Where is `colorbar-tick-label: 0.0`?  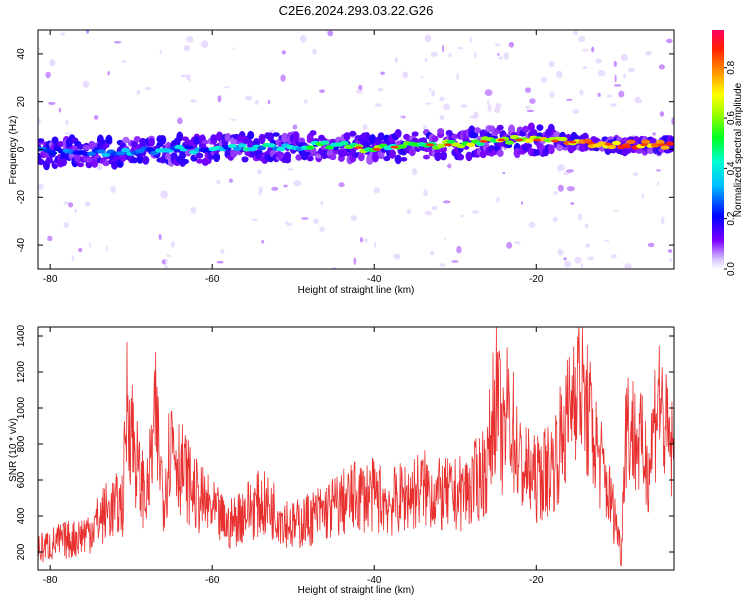
colorbar-tick-label: 0.0 is located at coordinates (731, 269).